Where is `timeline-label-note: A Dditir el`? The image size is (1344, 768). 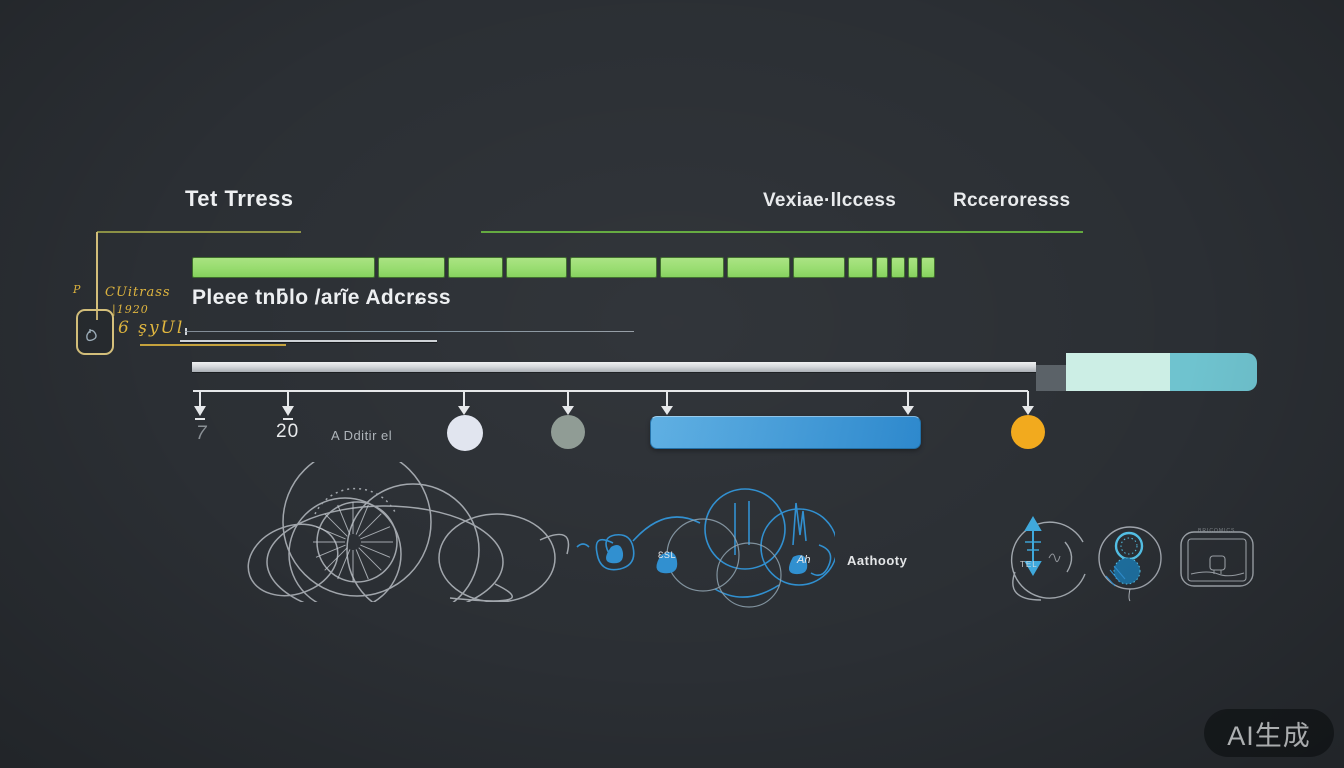
timeline-label-note: A Dditir el is located at coordinates (362, 435).